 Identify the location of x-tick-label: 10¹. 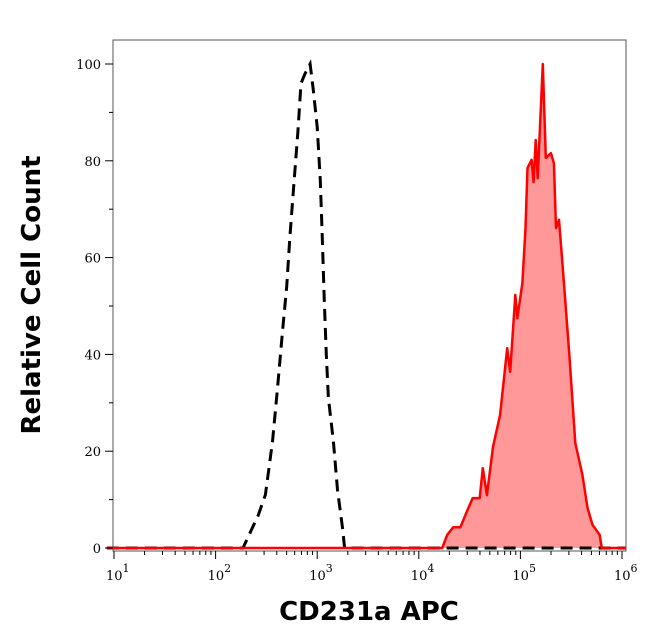
(118, 573).